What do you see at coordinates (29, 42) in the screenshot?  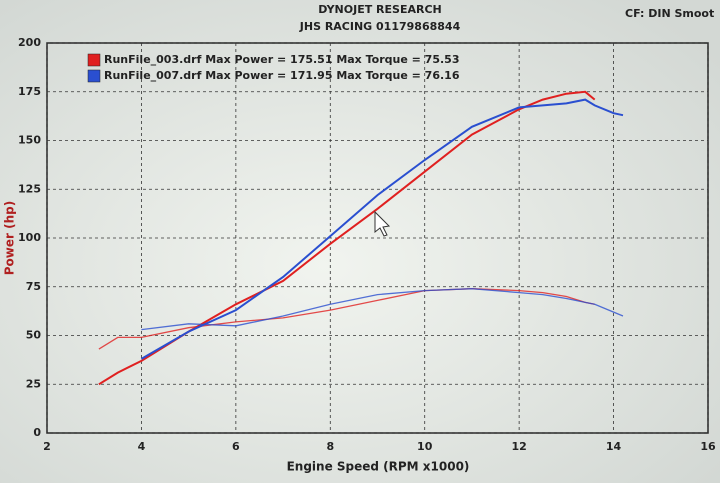 I see `y-tick-label: 200` at bounding box center [29, 42].